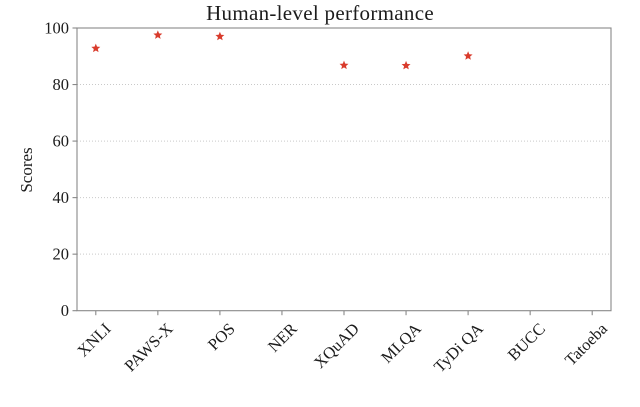 This screenshot has width=640, height=407. Describe the element at coordinates (401, 343) in the screenshot. I see `x-tick-label: MLQA` at that location.